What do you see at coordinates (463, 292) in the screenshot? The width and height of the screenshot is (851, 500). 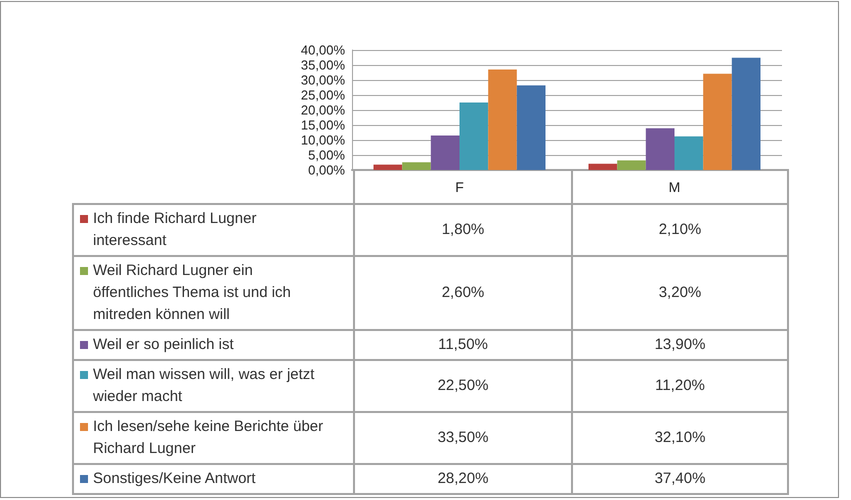 I see `data-label: 2,60%` at bounding box center [463, 292].